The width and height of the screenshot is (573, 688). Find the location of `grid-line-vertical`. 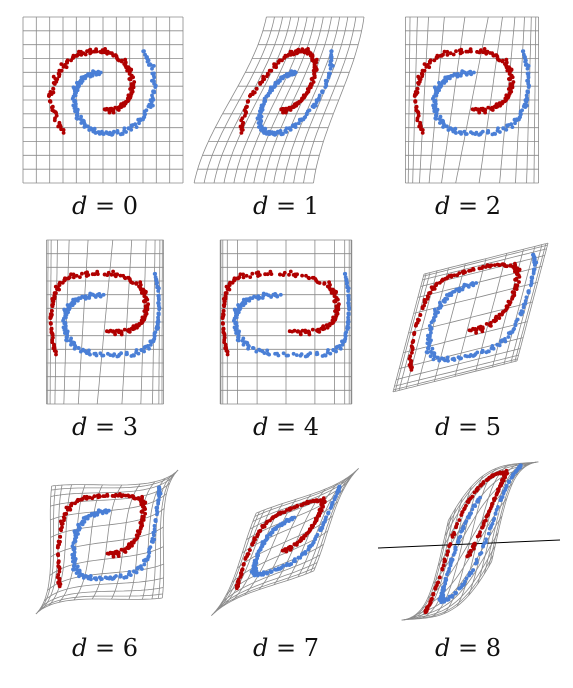

grid-line-vertical is located at coordinates (170, 534).